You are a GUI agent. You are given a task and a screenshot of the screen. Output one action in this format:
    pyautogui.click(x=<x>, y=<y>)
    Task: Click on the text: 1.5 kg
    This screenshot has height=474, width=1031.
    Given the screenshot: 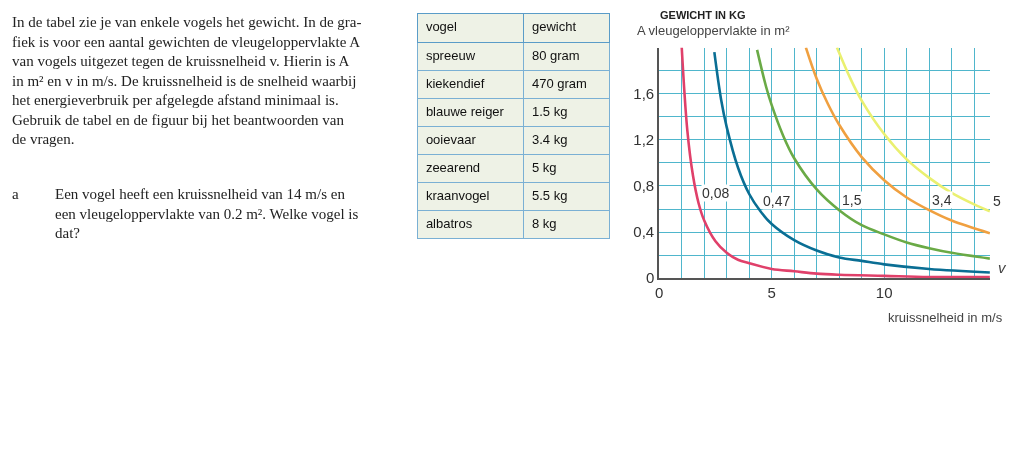 What is the action you would take?
    pyautogui.click(x=549, y=111)
    